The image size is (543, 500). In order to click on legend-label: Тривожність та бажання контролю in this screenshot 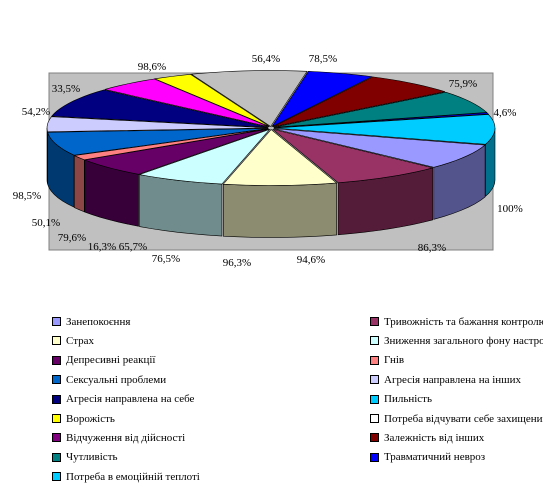, I will do `click(463, 321)`.